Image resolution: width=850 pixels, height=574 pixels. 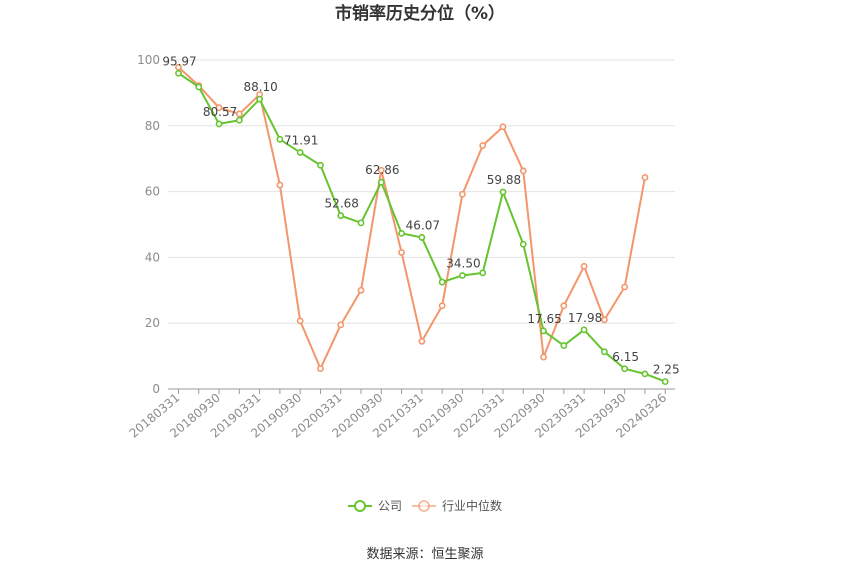 I want to click on legend-item-industry: 行业中位数, so click(x=457, y=505).